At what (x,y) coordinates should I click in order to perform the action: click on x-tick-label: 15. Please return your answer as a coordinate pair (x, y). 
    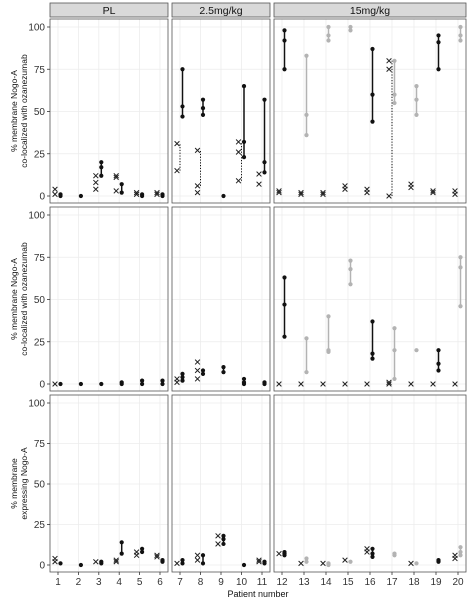
    Looking at the image, I should click on (348, 582).